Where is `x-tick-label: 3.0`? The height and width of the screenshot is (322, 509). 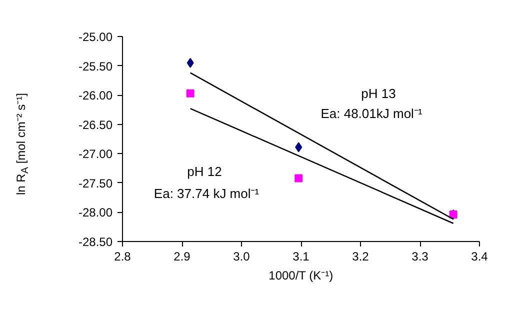
x-tick-label: 3.0 is located at coordinates (241, 257).